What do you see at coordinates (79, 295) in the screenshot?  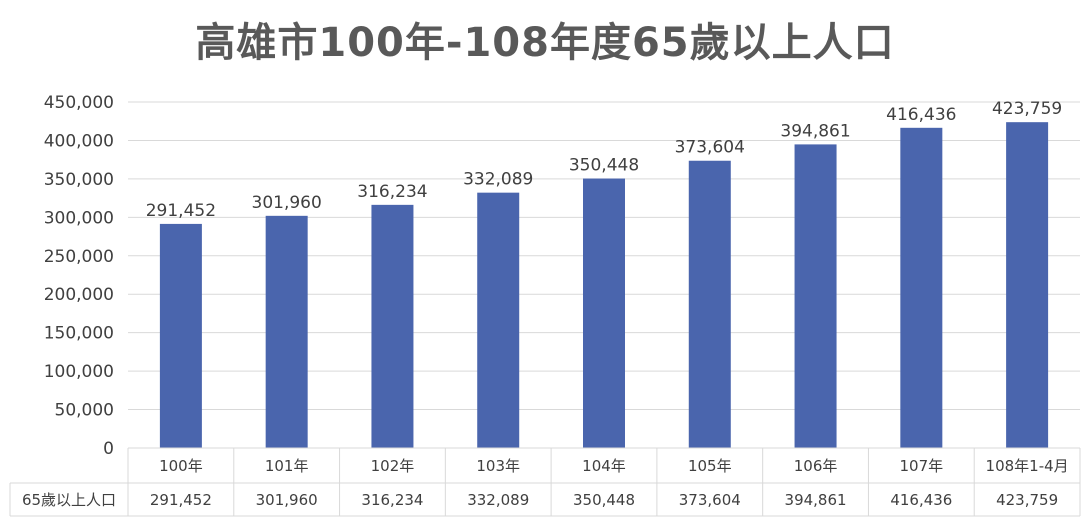 I see `y-tick-label: 200,000` at bounding box center [79, 295].